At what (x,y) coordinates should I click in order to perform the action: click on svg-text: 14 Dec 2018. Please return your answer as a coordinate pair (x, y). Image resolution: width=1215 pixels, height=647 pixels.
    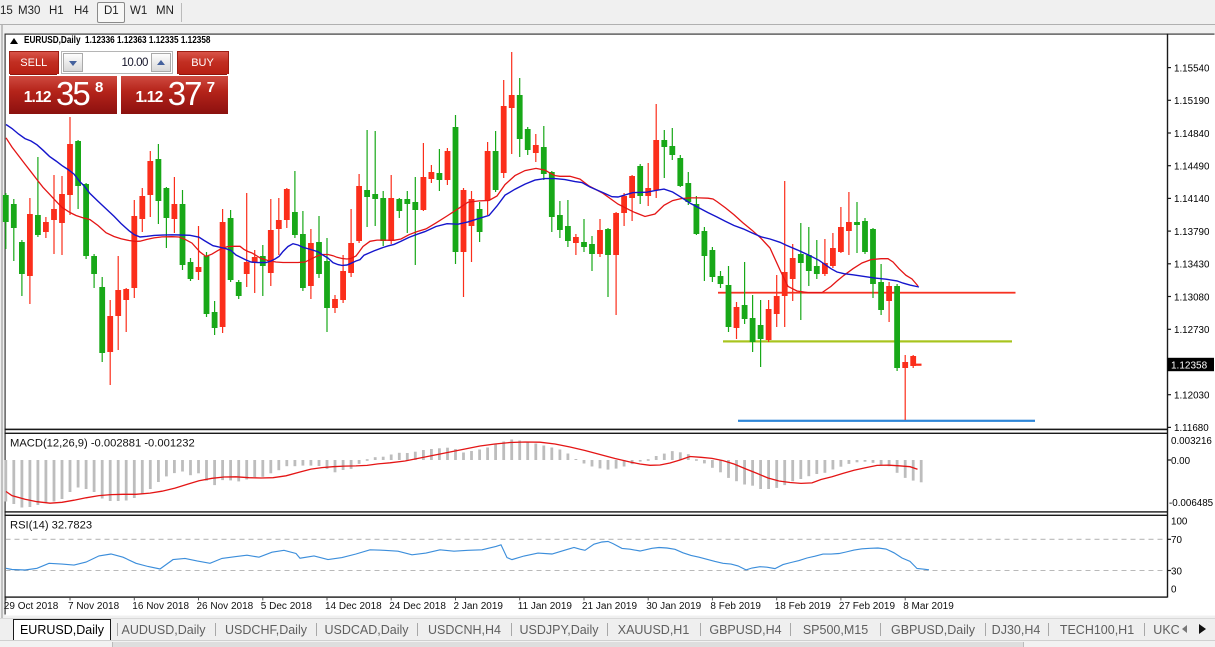
    Looking at the image, I should click on (353, 606).